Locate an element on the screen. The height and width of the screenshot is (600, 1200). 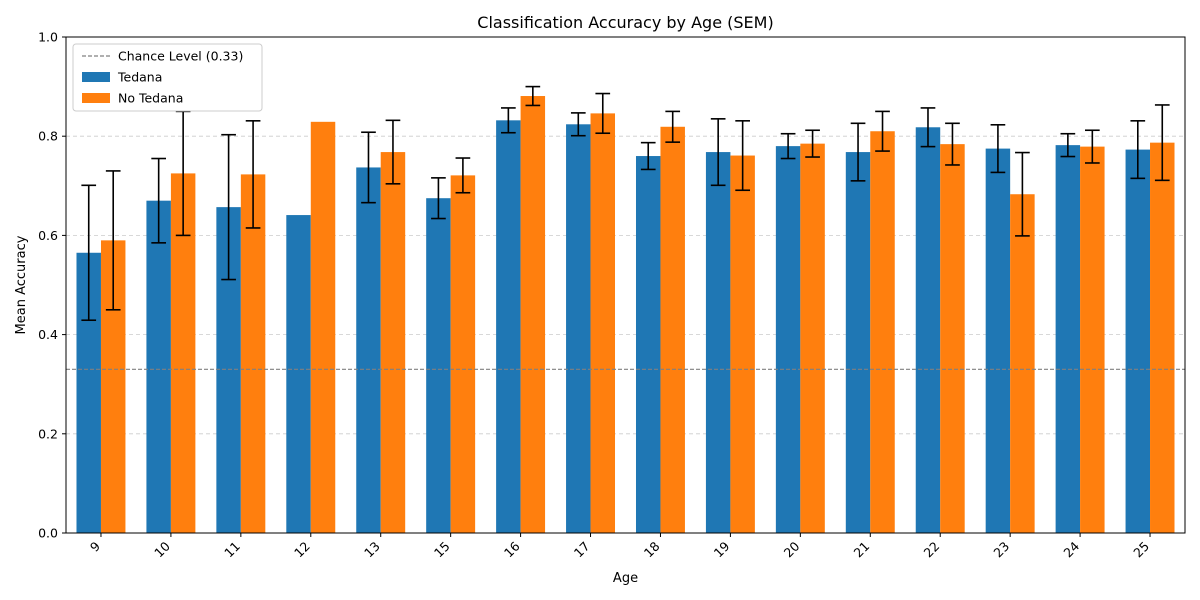
y-tick-label: 0.8 is located at coordinates (48, 136).